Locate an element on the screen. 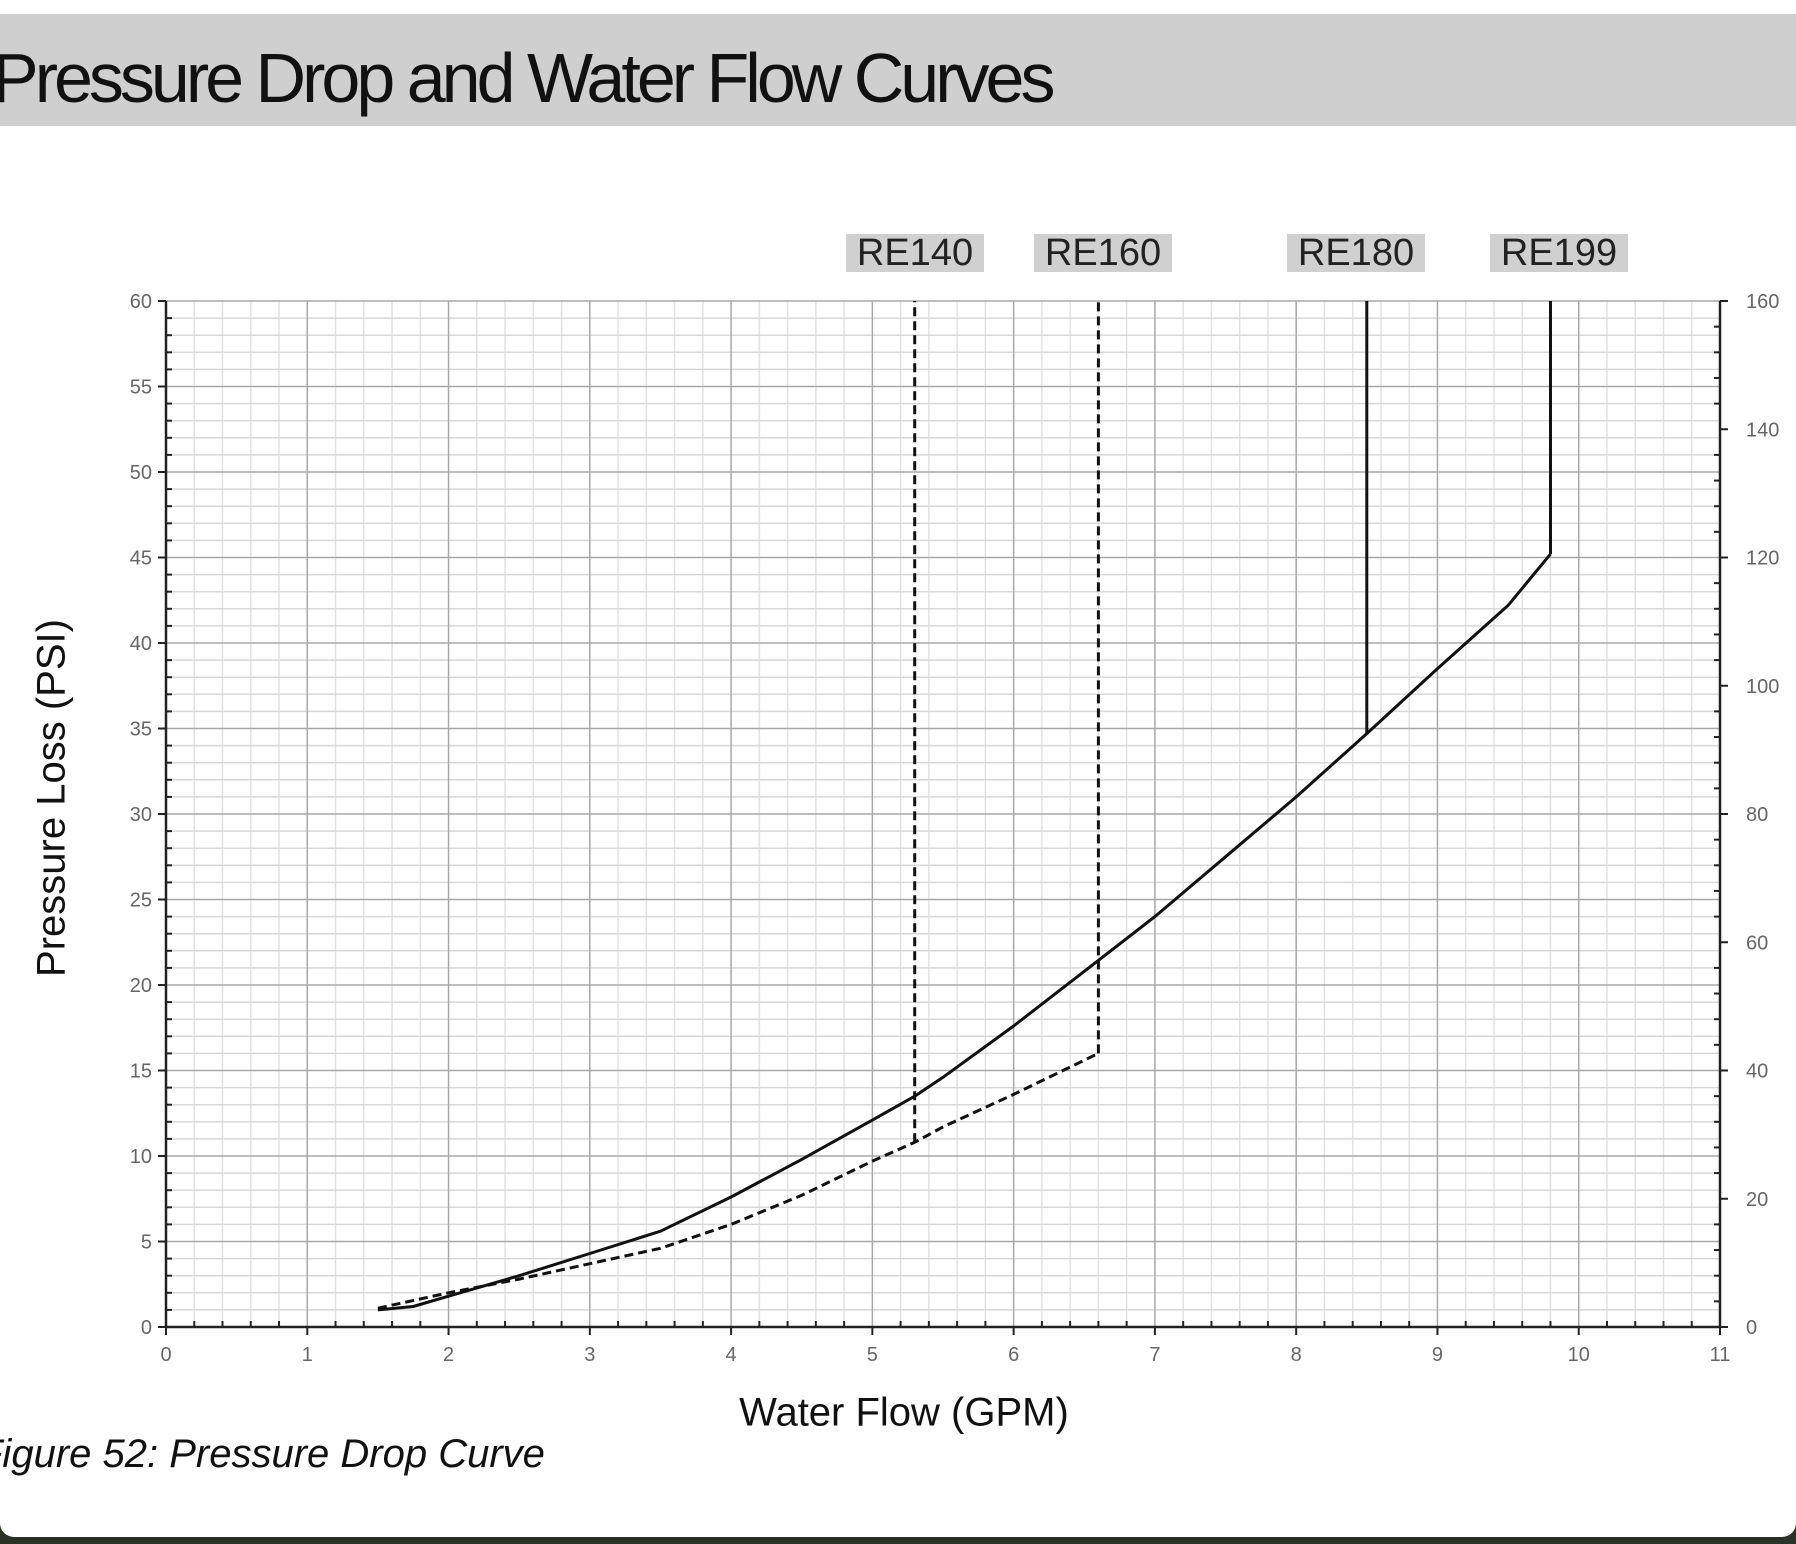  x-tick-label: 11 is located at coordinates (1720, 1355).